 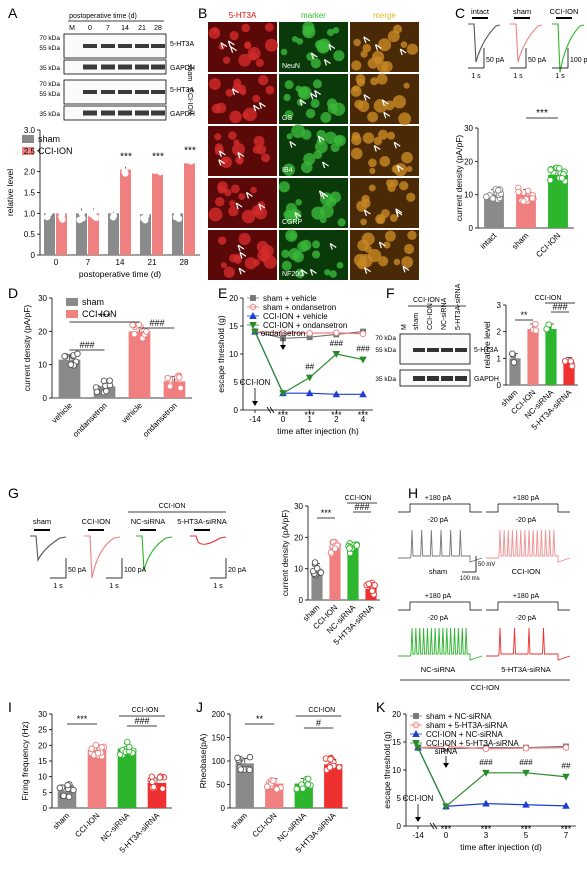 What do you see at coordinates (219, 761) in the screenshot?
I see `y-tick-label: 100` at bounding box center [219, 761].